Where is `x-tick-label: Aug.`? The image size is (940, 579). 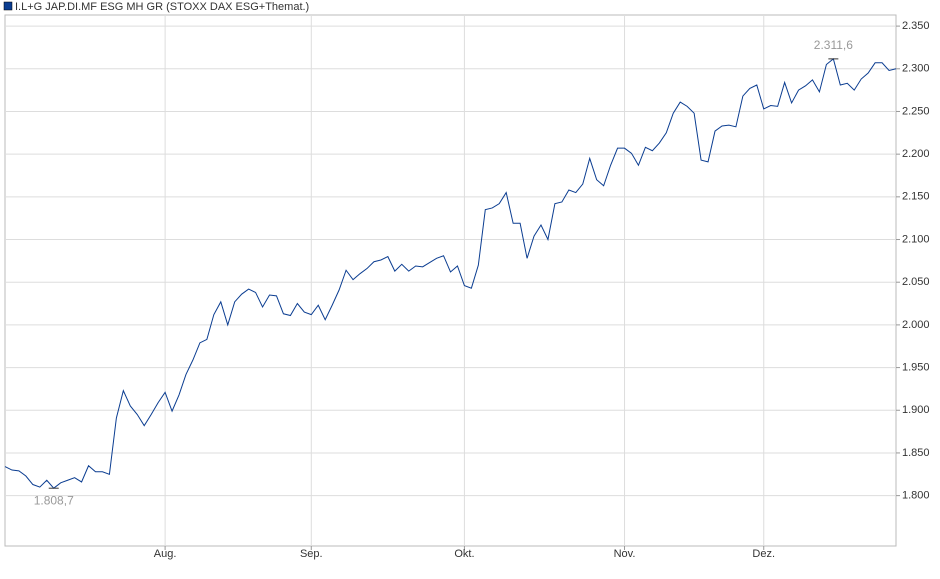
x-tick-label: Aug. is located at coordinates (165, 554).